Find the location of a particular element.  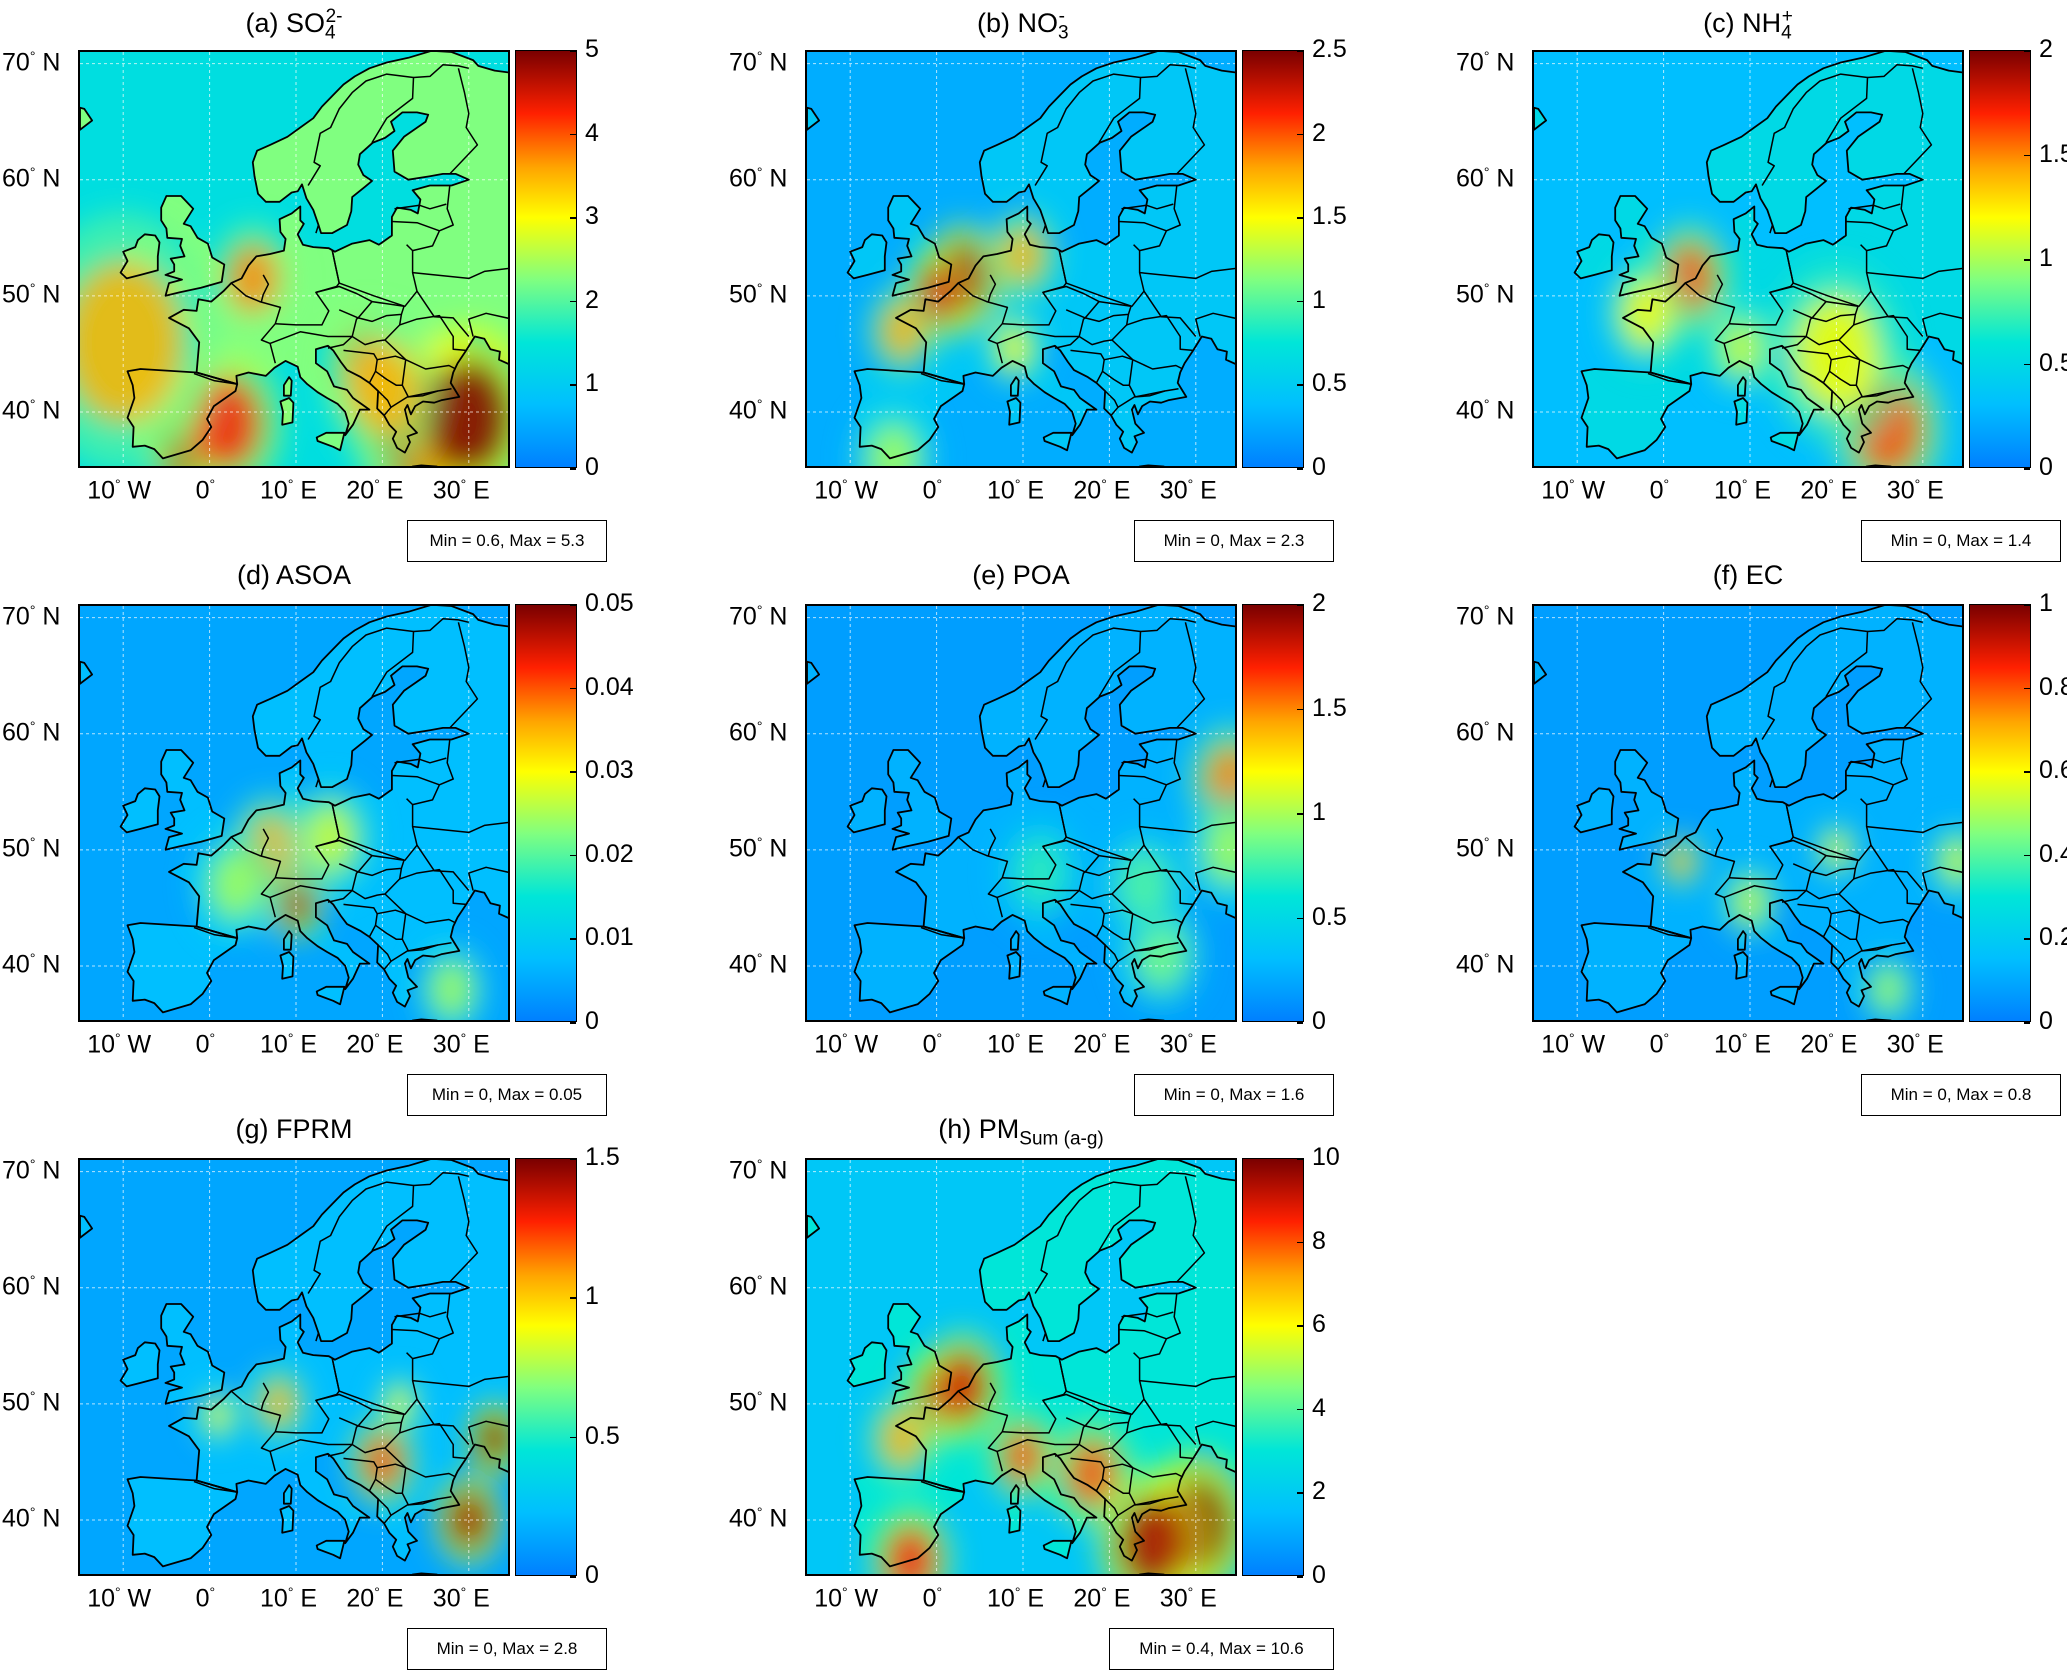

land-britain is located at coordinates (920, 800).